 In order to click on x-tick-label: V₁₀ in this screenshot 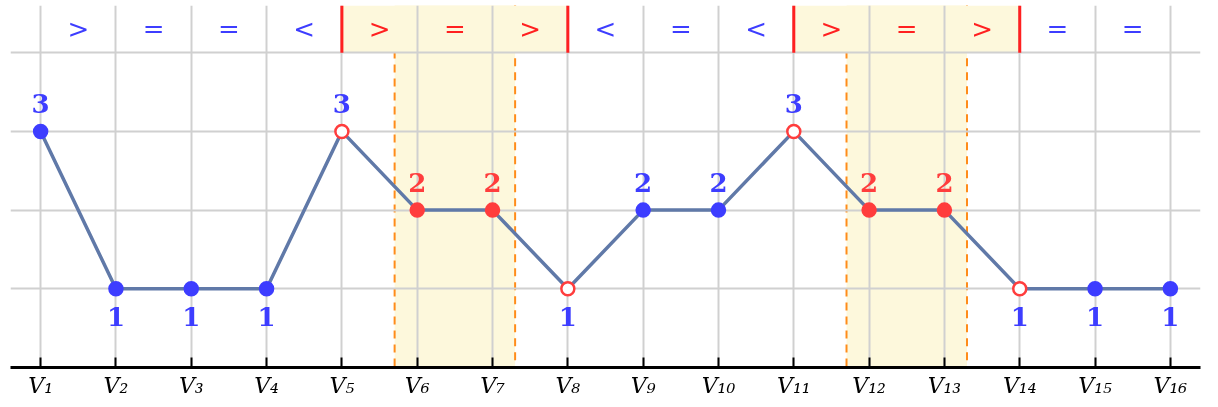, I will do `click(718, 385)`.